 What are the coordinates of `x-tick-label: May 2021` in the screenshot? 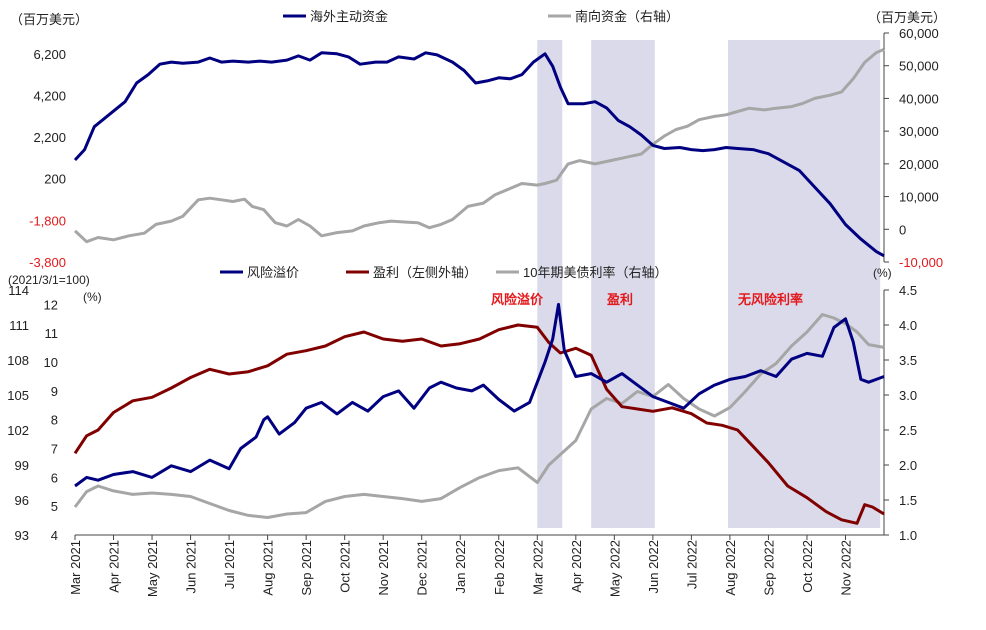 It's located at (152, 568).